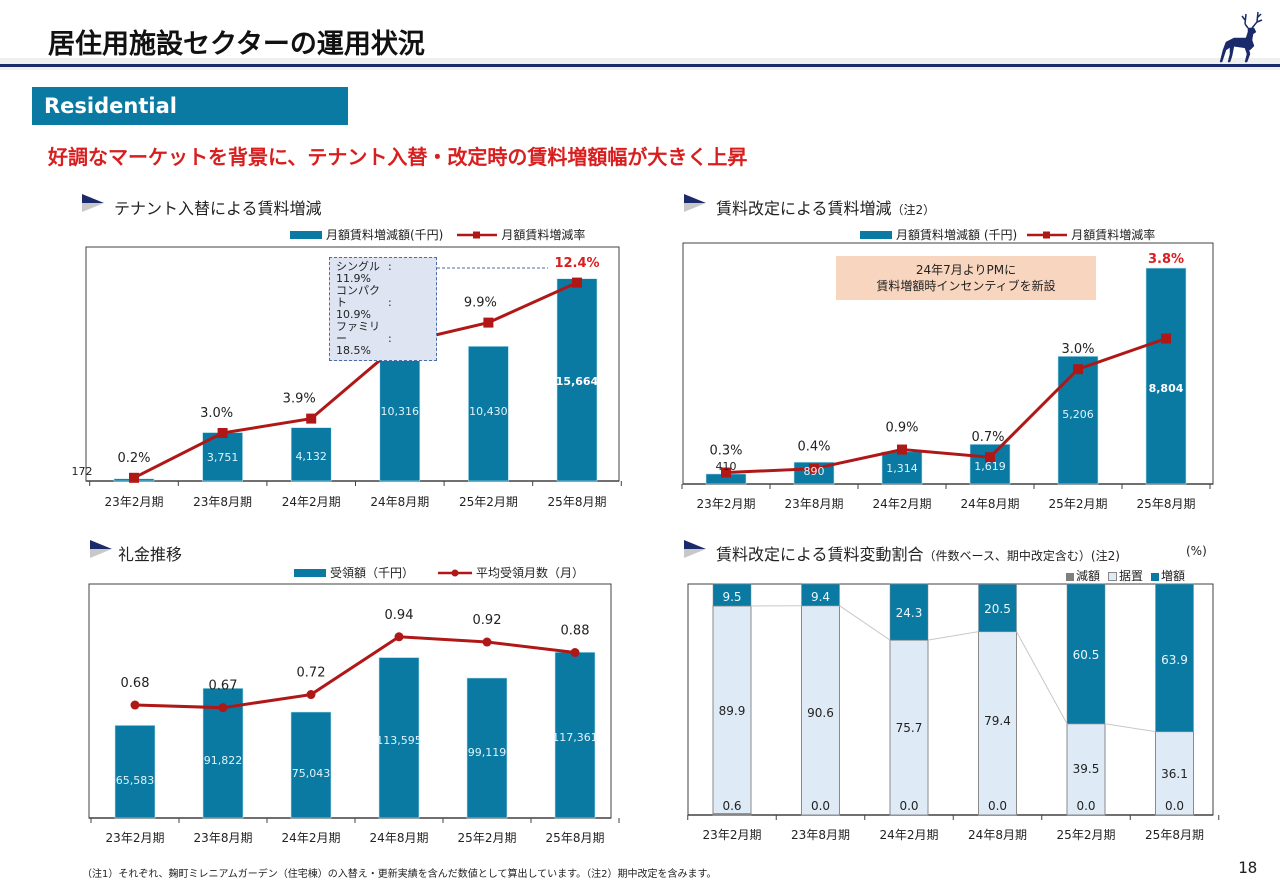 The image size is (1280, 886). Describe the element at coordinates (918, 553) in the screenshot. I see `chart4-title: 賃料改定による賃料変動割合（件数ベース、期中改定含む）(注2)` at that location.